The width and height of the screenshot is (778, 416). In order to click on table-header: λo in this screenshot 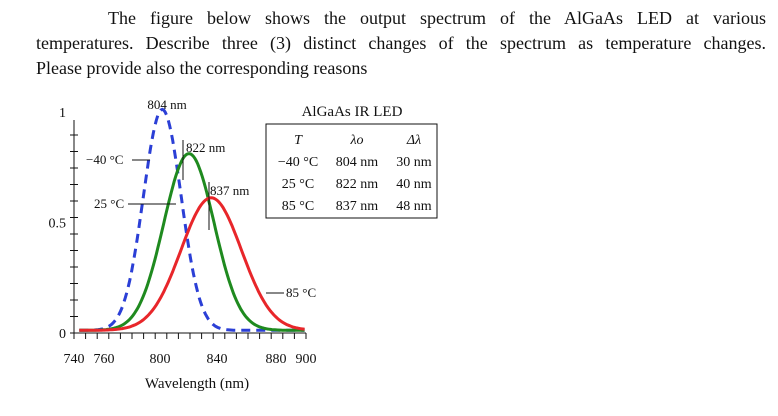, I will do `click(356, 140)`.